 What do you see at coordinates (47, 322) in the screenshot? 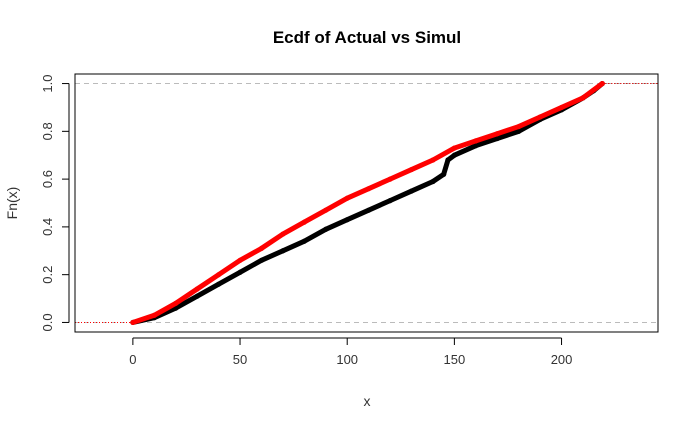
I see `y-tick-label: 0.0` at bounding box center [47, 322].